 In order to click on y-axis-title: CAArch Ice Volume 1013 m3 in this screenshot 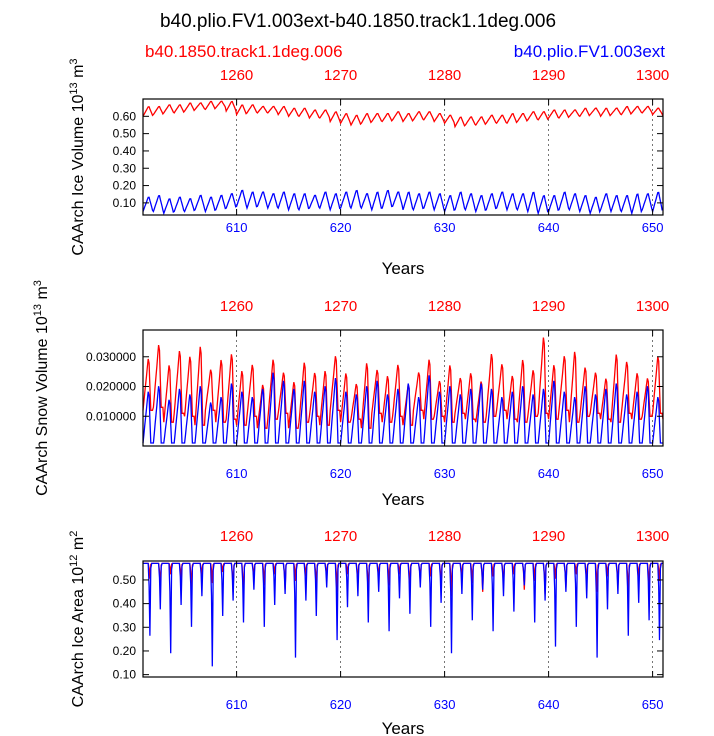, I will do `click(77, 156)`.